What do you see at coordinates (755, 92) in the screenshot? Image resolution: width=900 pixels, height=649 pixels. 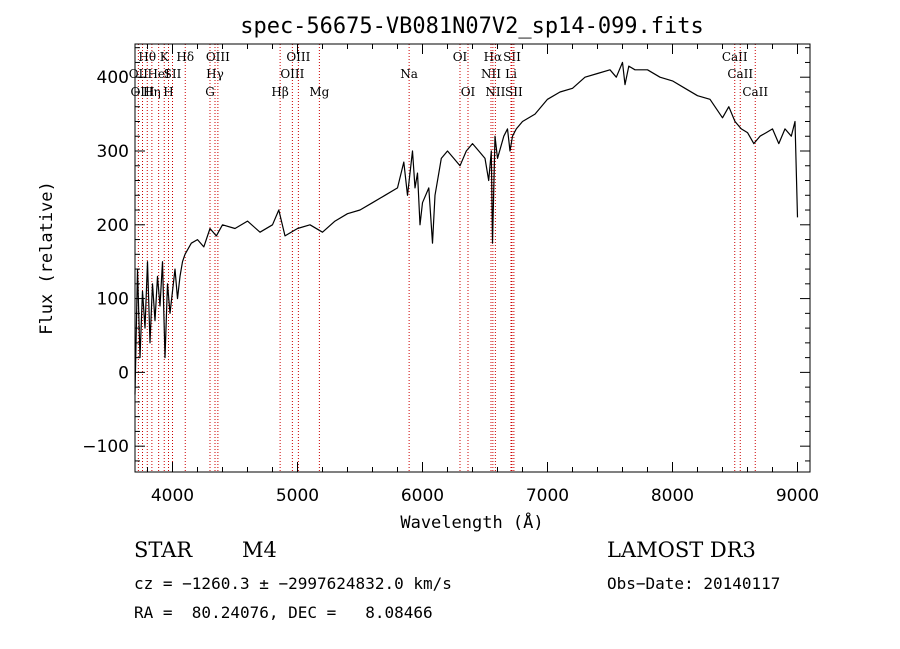 I see `marker-label-27: CaII` at bounding box center [755, 92].